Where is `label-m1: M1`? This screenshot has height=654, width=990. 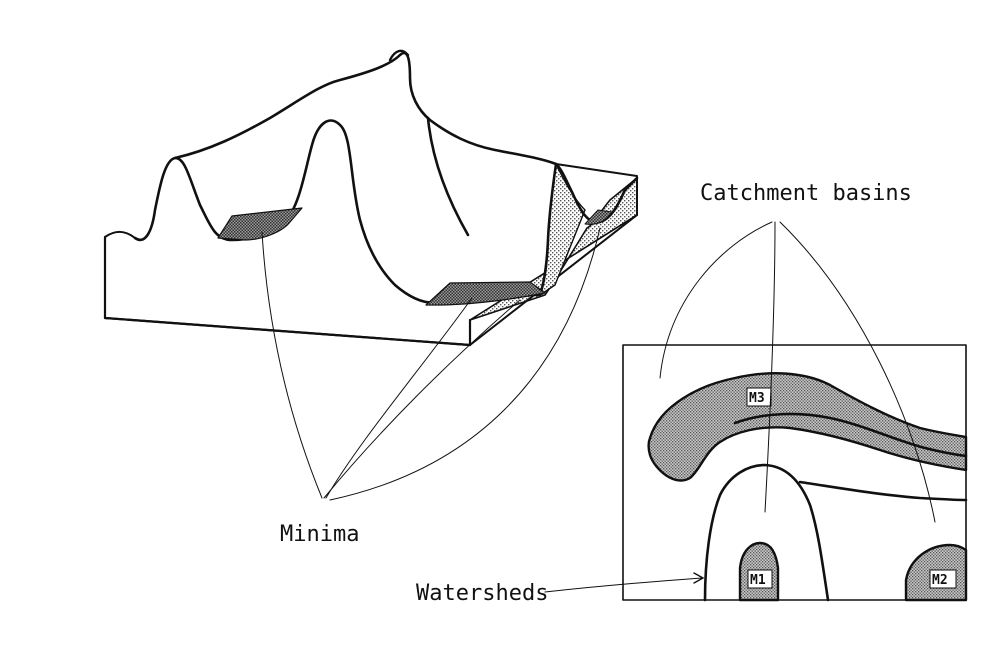 label-m1: M1 is located at coordinates (758, 580).